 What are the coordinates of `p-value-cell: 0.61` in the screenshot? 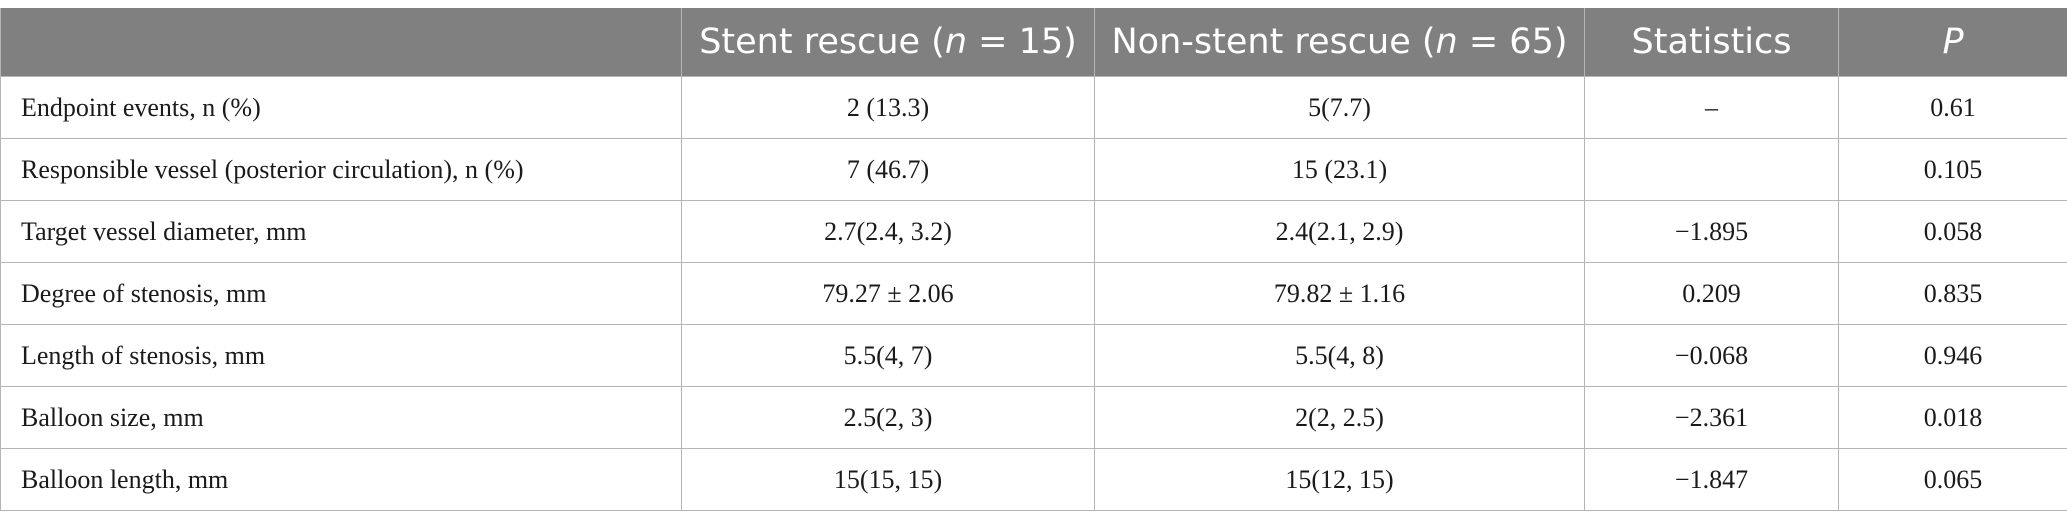 It's located at (1952, 107).